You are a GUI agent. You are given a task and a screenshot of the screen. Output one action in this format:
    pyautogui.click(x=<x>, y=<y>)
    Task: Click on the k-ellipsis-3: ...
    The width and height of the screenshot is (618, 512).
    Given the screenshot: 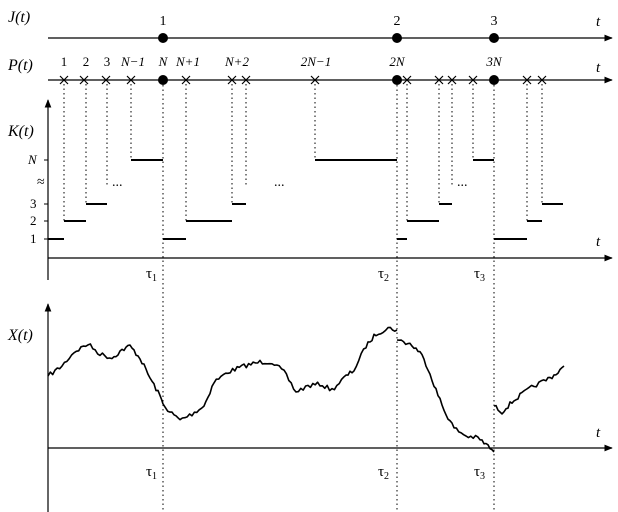 What is the action you would take?
    pyautogui.click(x=462, y=182)
    